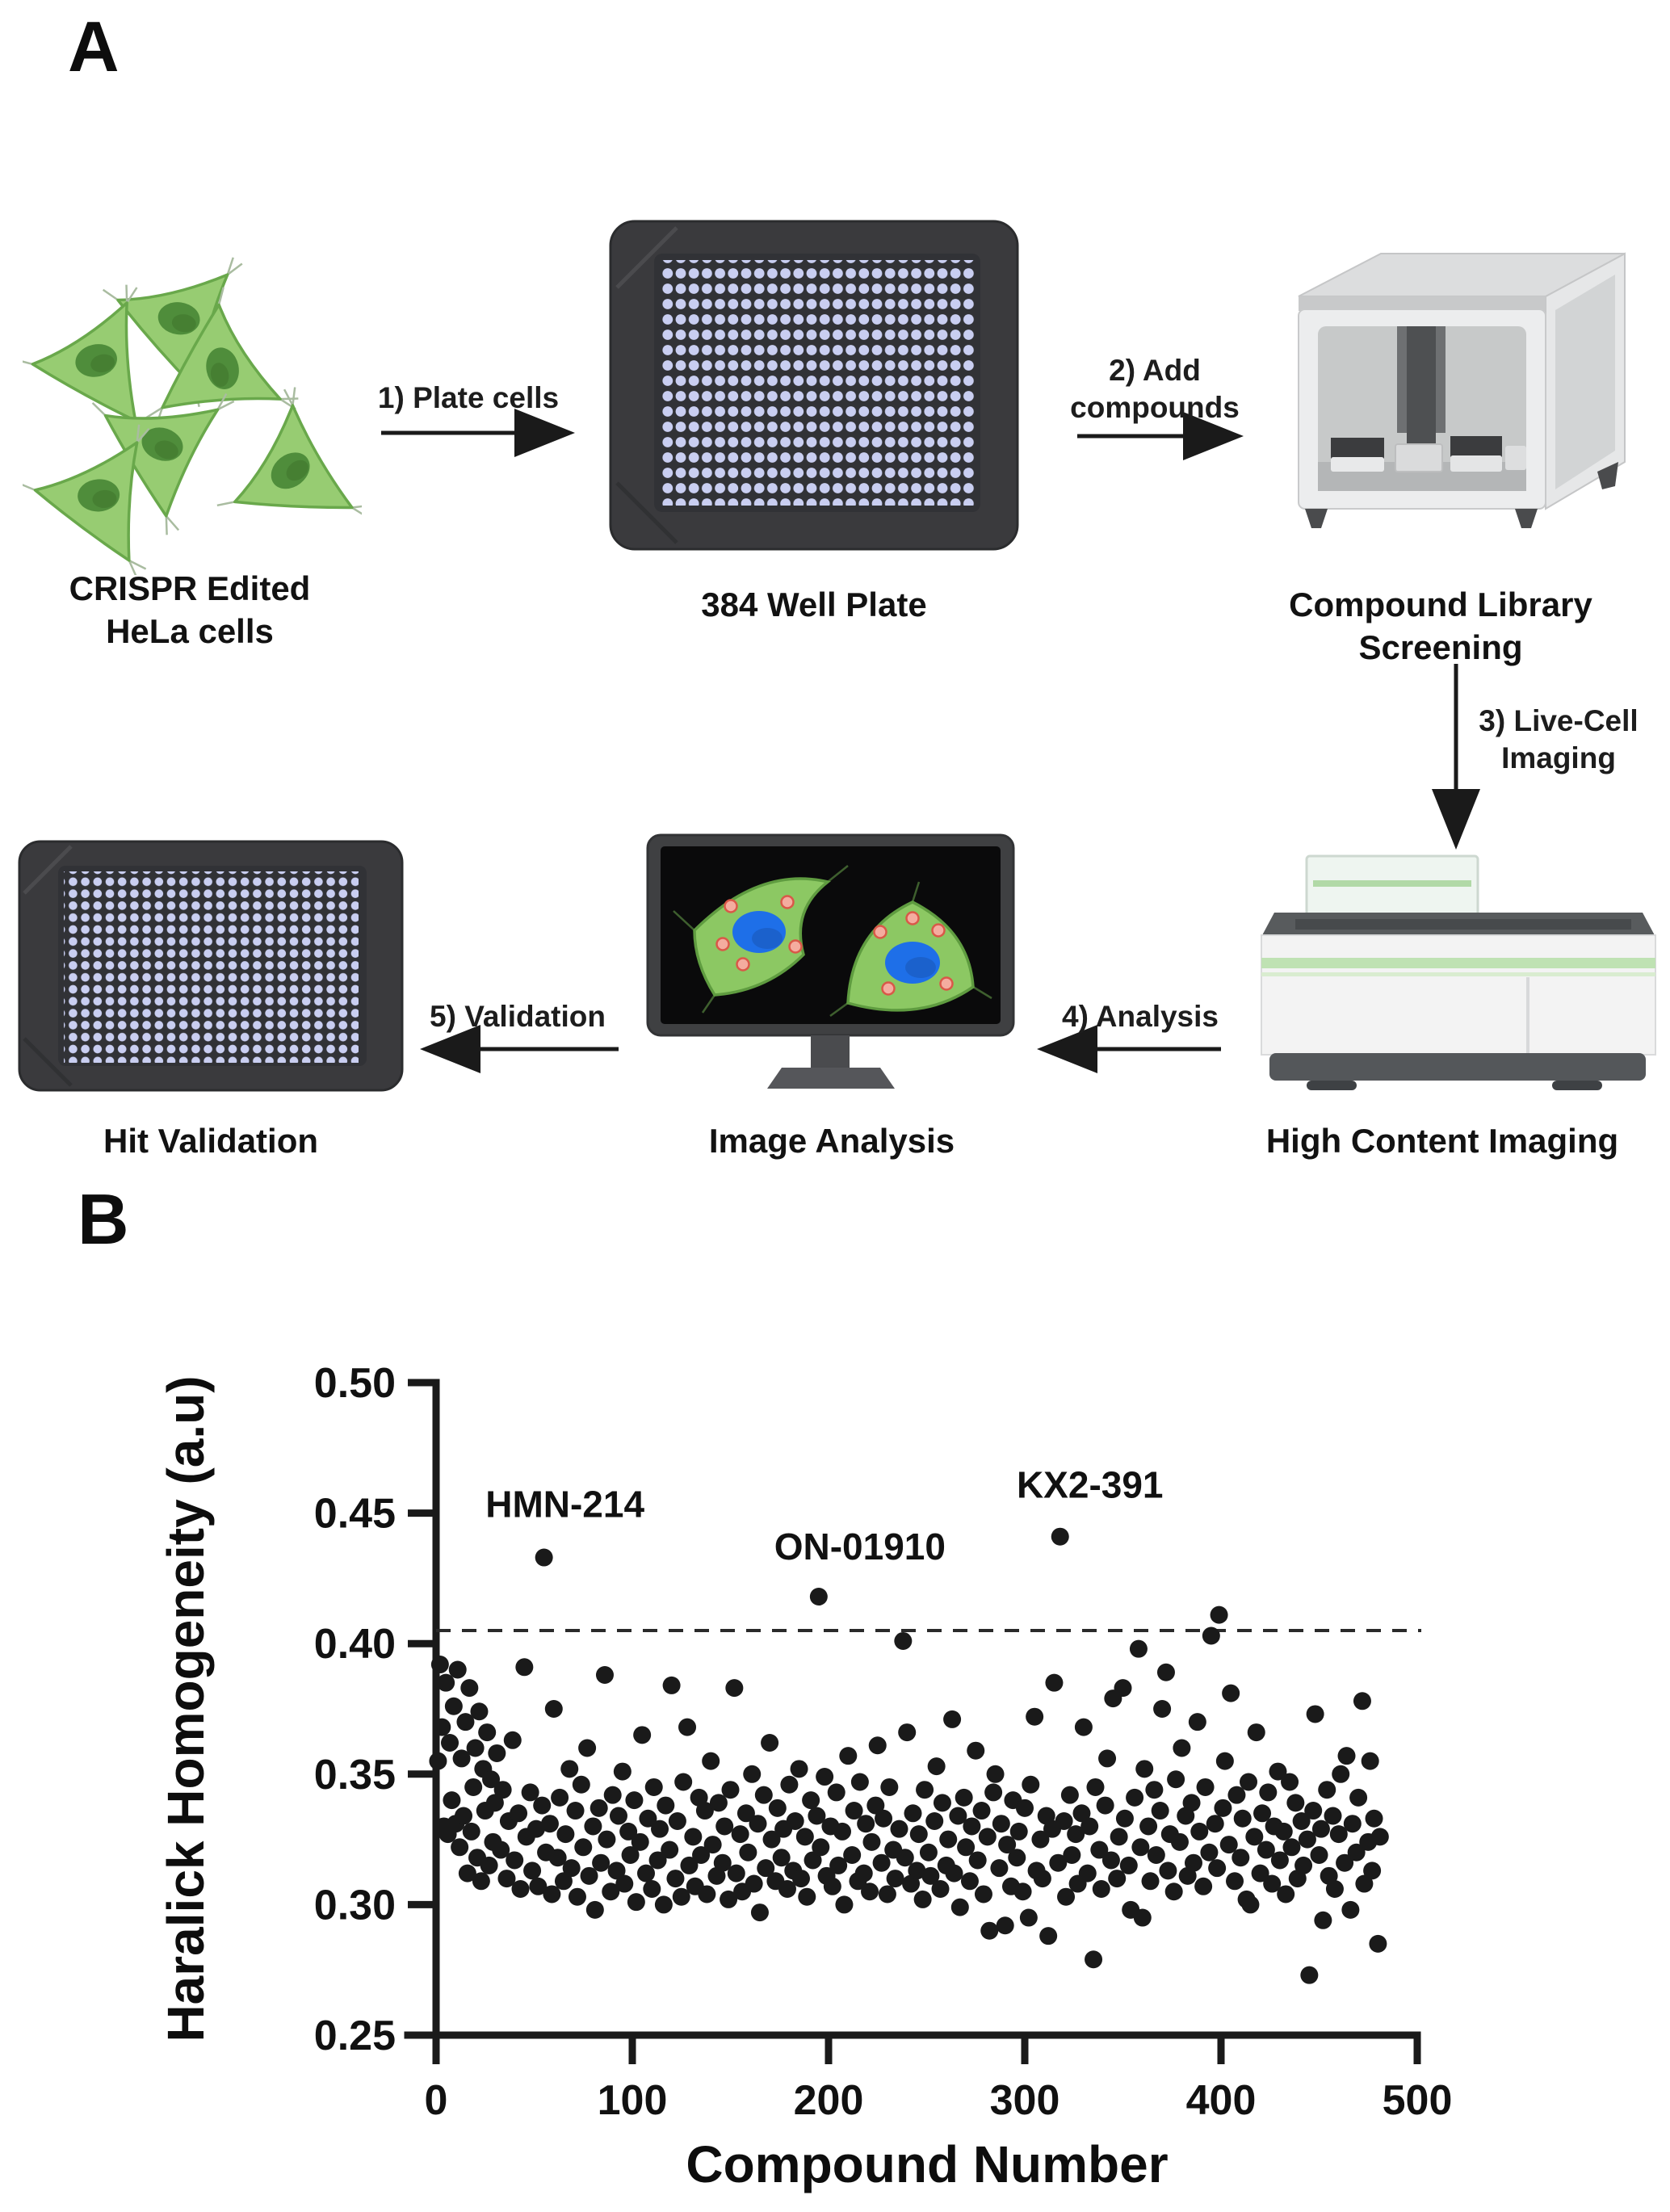 Image resolution: width=1670 pixels, height=2212 pixels. What do you see at coordinates (192, 407) in the screenshot?
I see `crispr-cells-icon` at bounding box center [192, 407].